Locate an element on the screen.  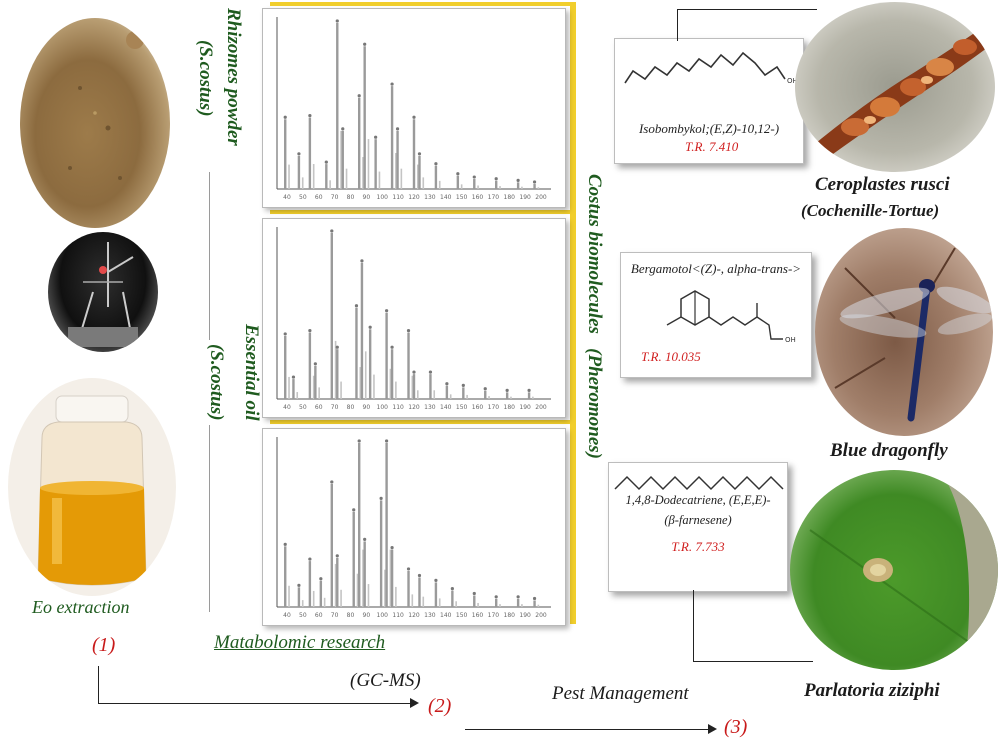
arrow-head-icon is located at coordinates (414, 703).